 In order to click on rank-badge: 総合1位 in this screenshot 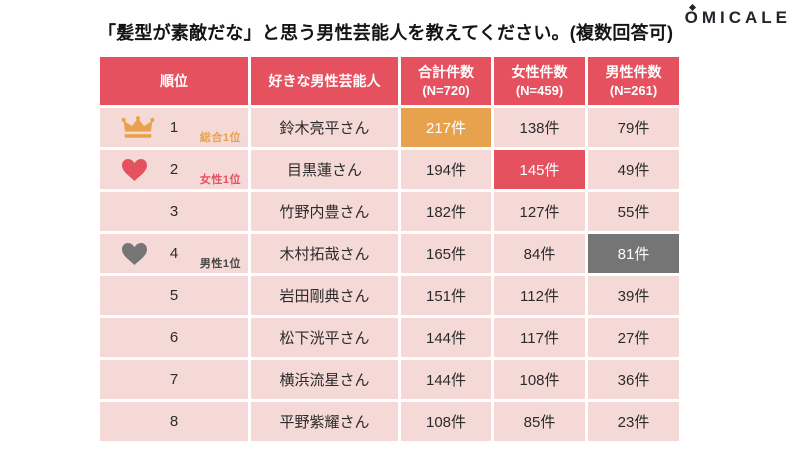, I will do `click(220, 138)`.